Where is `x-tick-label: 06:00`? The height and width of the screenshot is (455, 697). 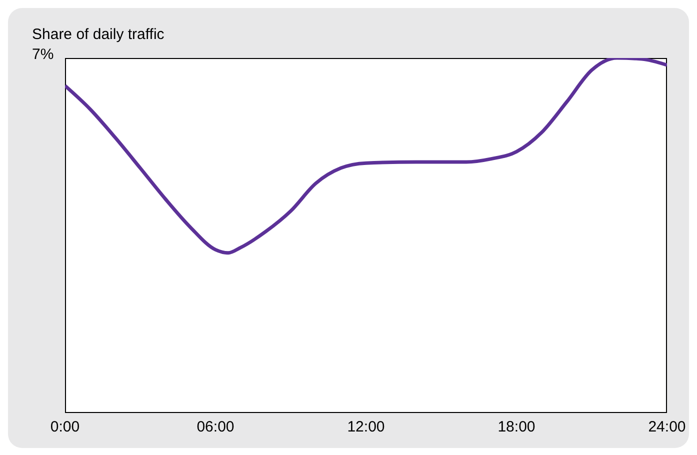 x-tick-label: 06:00 is located at coordinates (215, 427).